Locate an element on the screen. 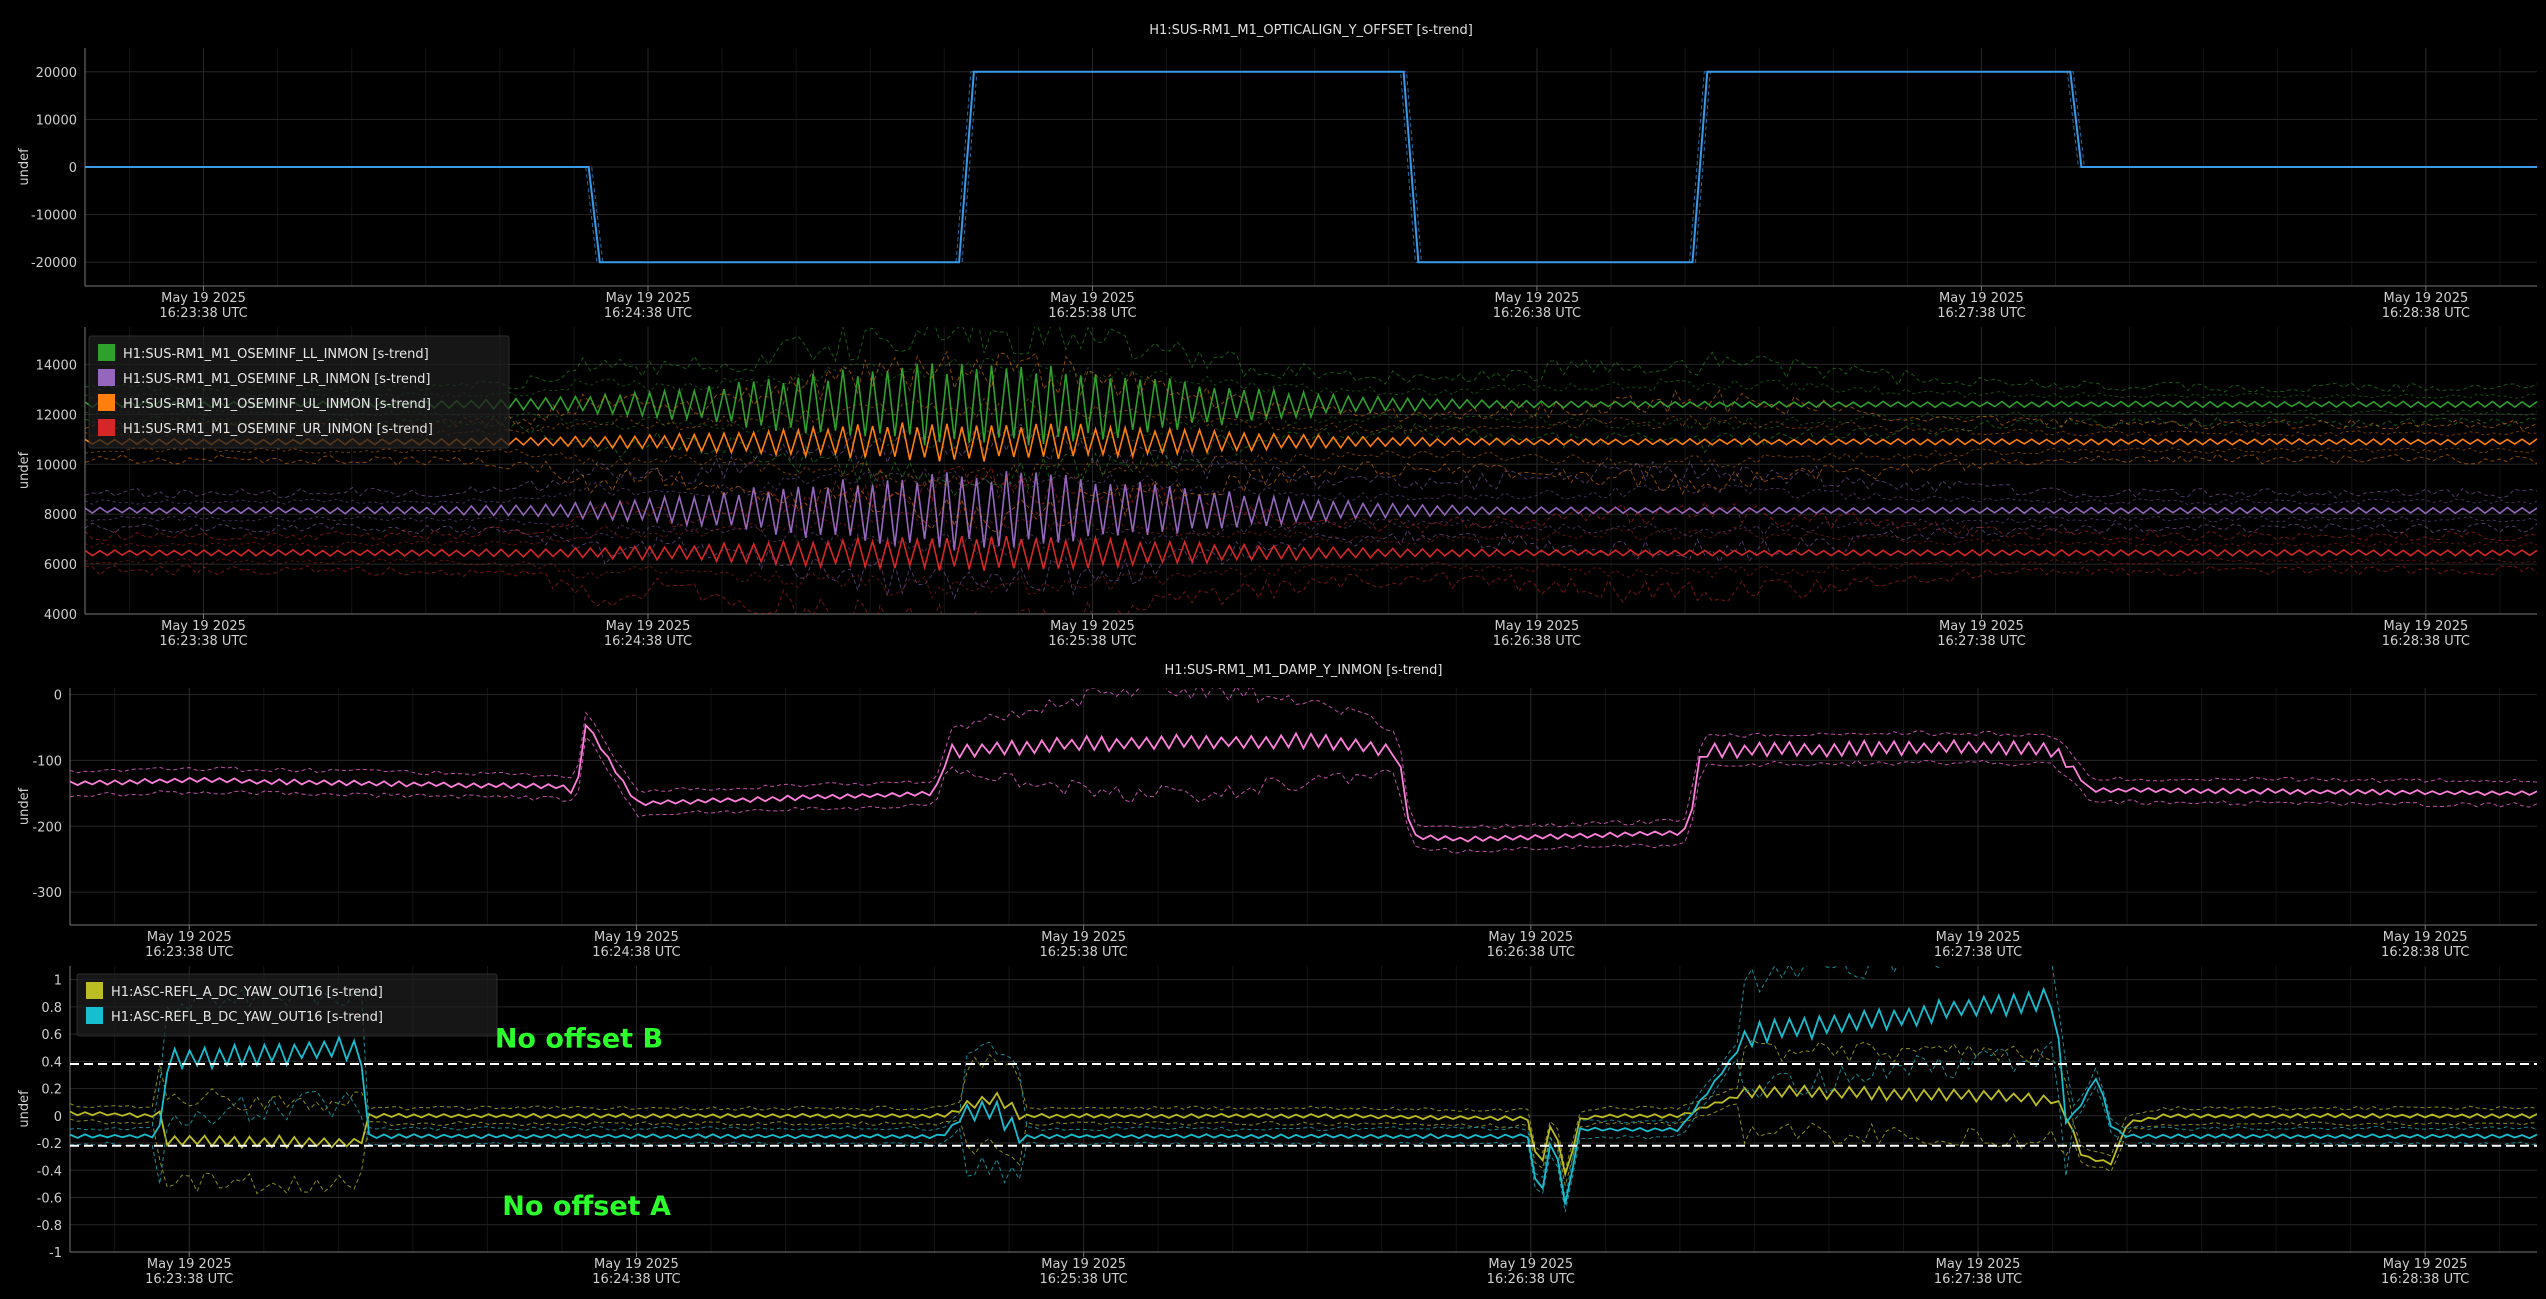 The width and height of the screenshot is (2546, 1299). y-tick-label: 0.2 is located at coordinates (51, 1090).